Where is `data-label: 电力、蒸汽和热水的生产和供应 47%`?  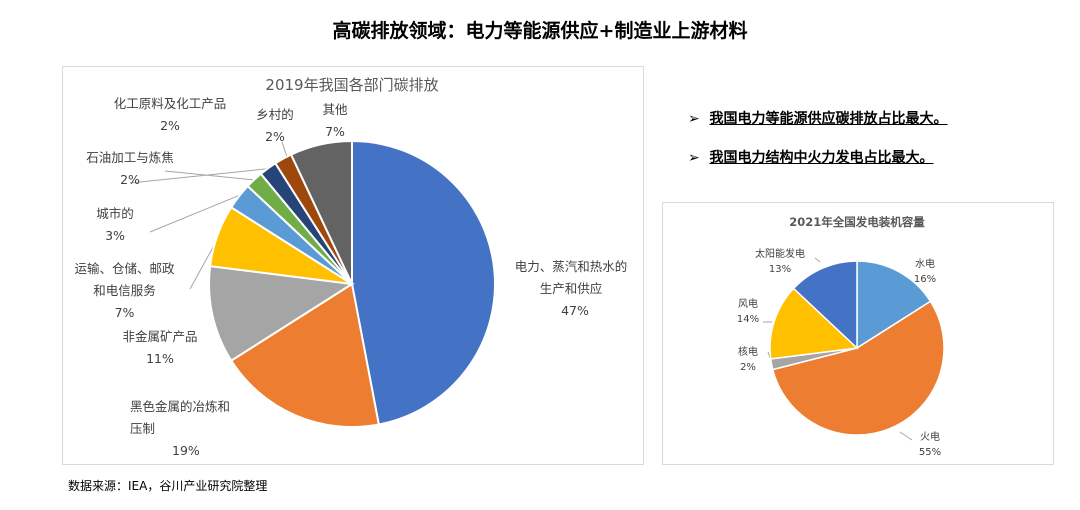
data-label: 电力、蒸汽和热水的生产和供应 47% is located at coordinates (571, 288).